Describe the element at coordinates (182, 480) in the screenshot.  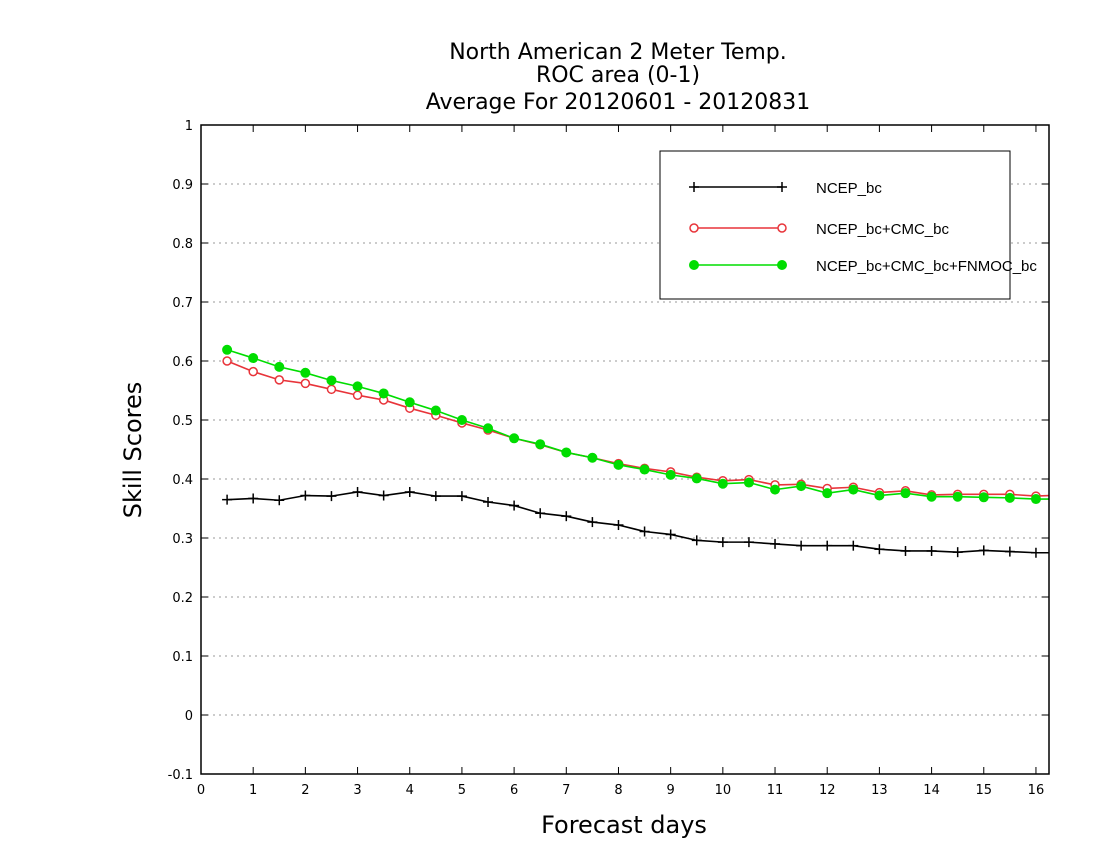
I see `y-tick-label: 0.4` at that location.